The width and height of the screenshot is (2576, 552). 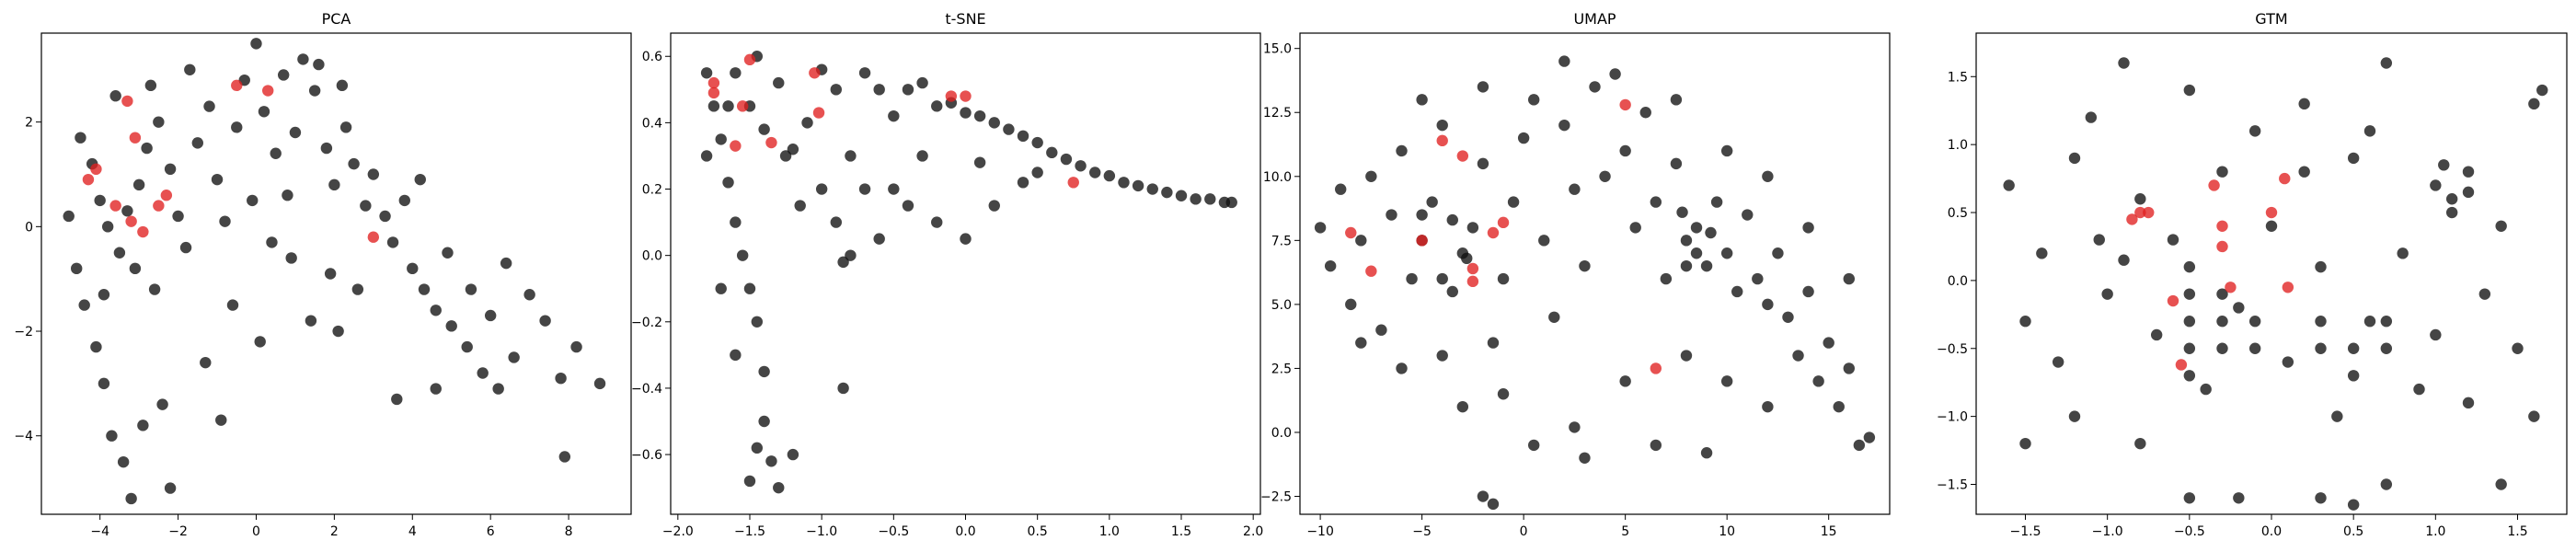 I want to click on gtm-y-tick-label: 0.5, so click(x=1958, y=213).